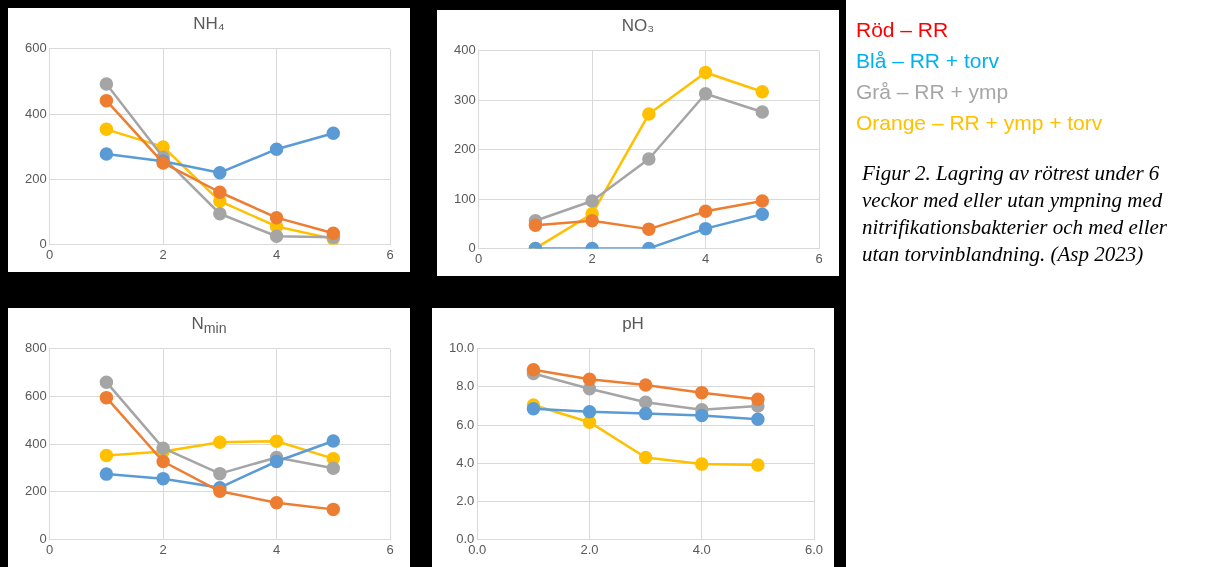  I want to click on x-tick-label: 4.0, so click(701, 549).